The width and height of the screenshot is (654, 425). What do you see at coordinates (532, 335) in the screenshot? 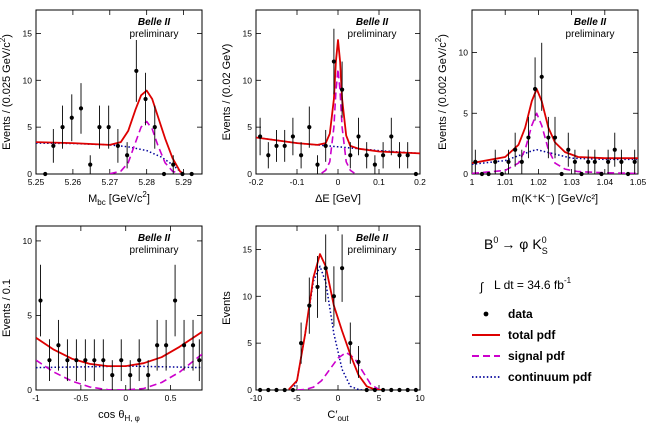
I see `legend-label: total pdf` at bounding box center [532, 335].